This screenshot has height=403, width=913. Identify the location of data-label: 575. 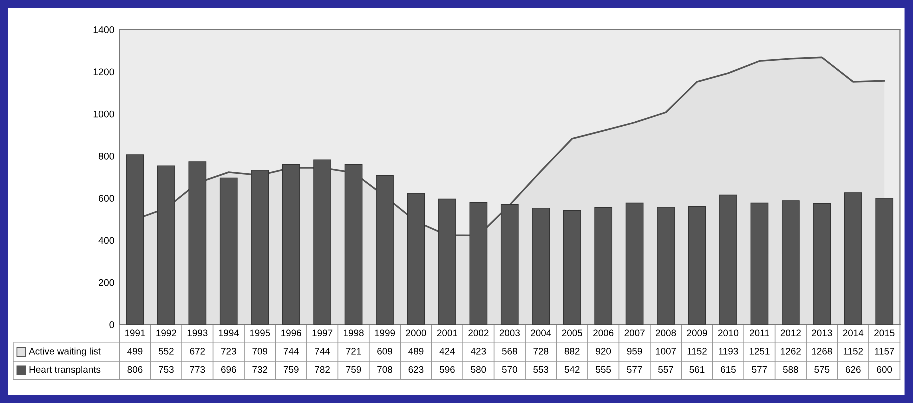
(822, 370).